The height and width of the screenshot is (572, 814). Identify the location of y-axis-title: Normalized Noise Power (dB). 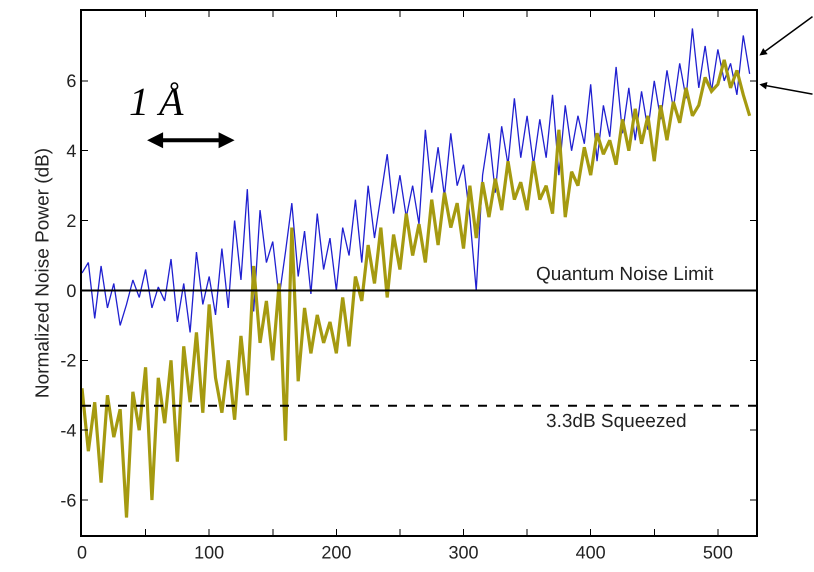
(43, 273).